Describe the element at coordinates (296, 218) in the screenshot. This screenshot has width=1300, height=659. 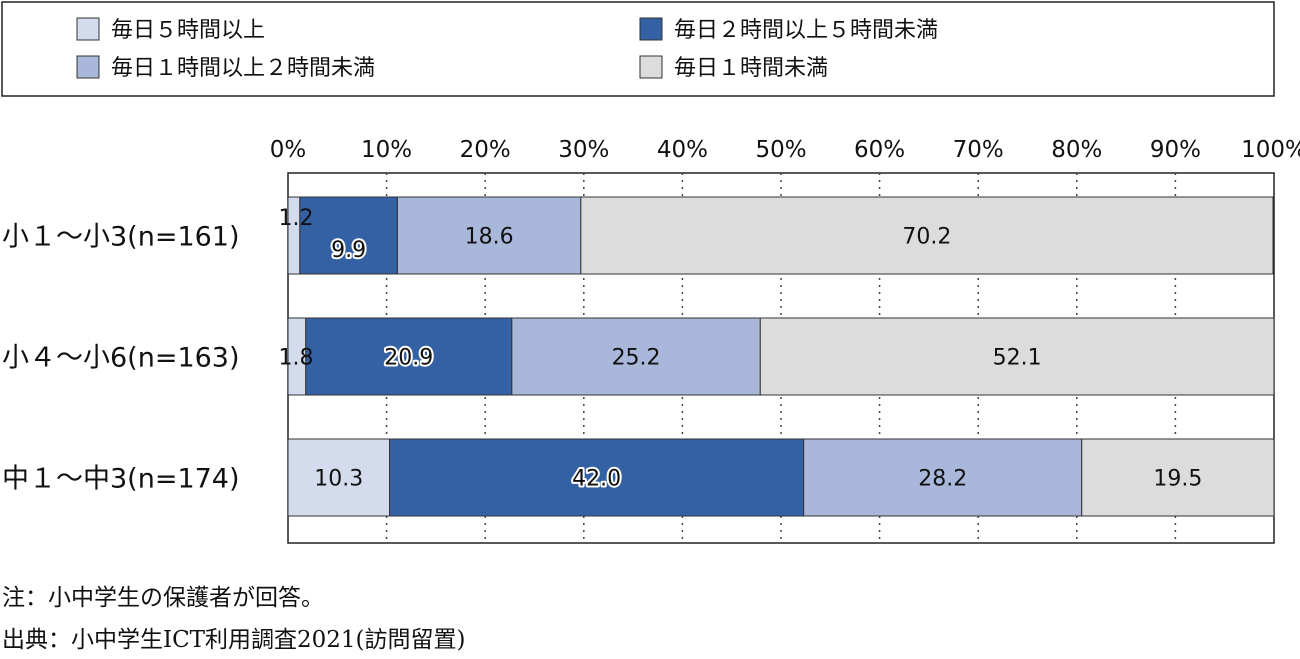
I see `data-label: 1.2` at that location.